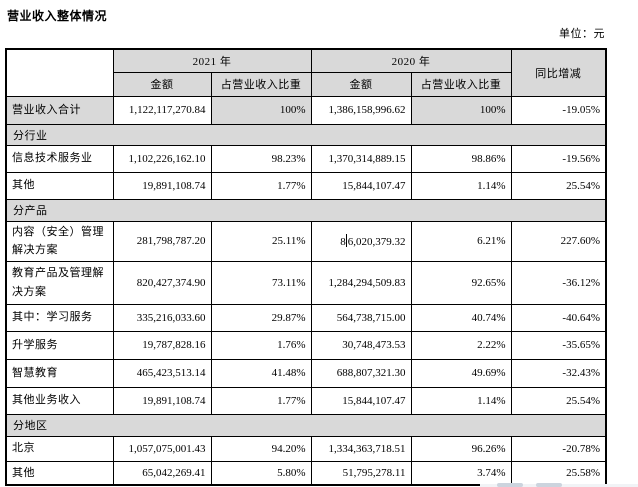 The image size is (638, 487). I want to click on section-row-product: 分产品, so click(306, 210).